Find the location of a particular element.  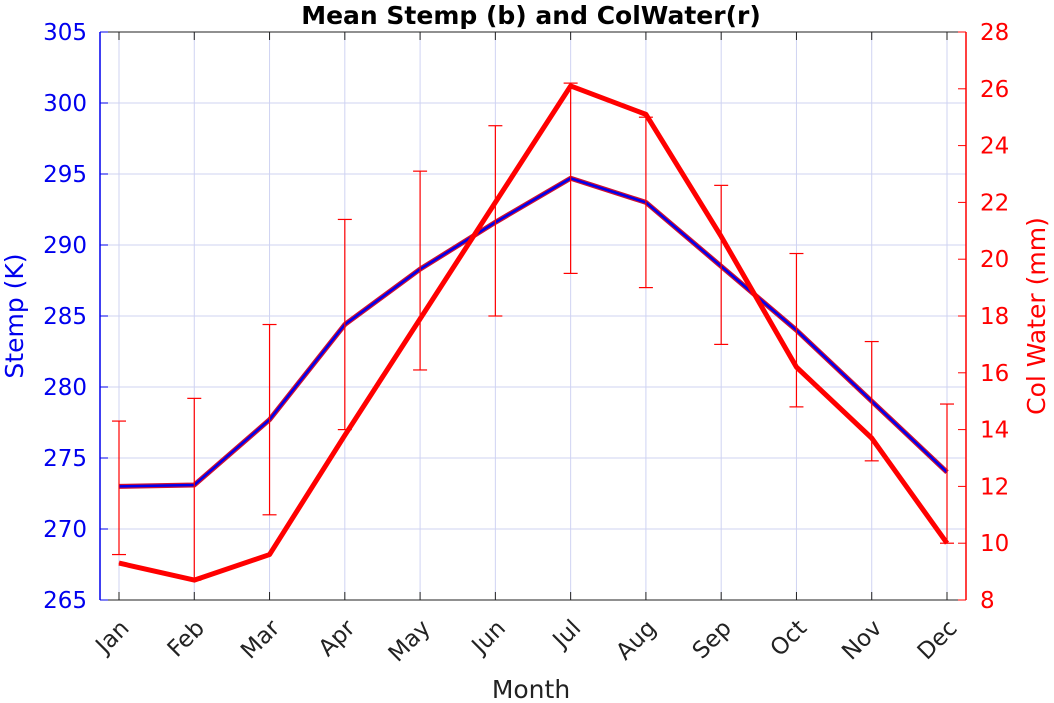

y-tick-label-right: 24 is located at coordinates (994, 147).